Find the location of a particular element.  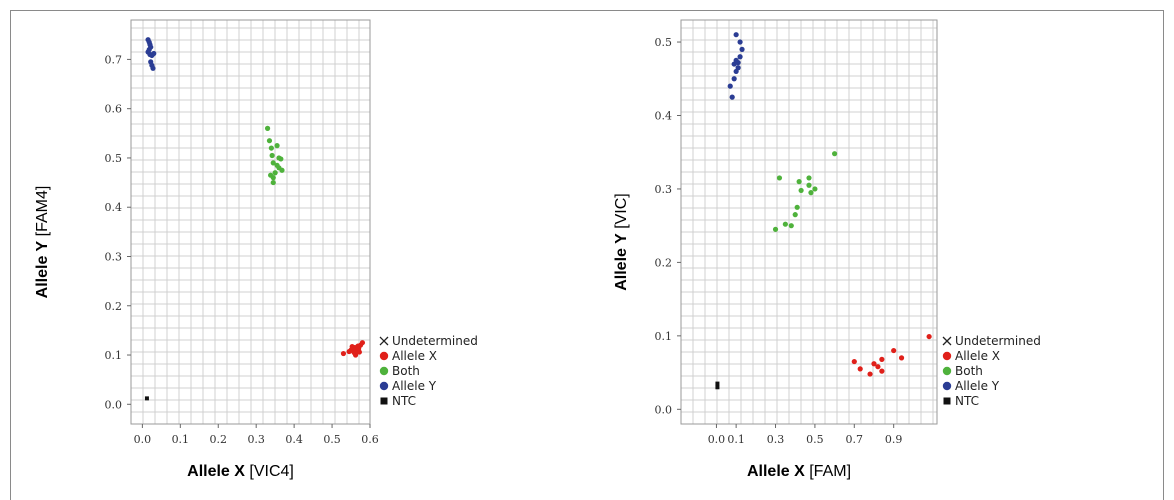

y-tick-label: 0.4 is located at coordinates (664, 115).